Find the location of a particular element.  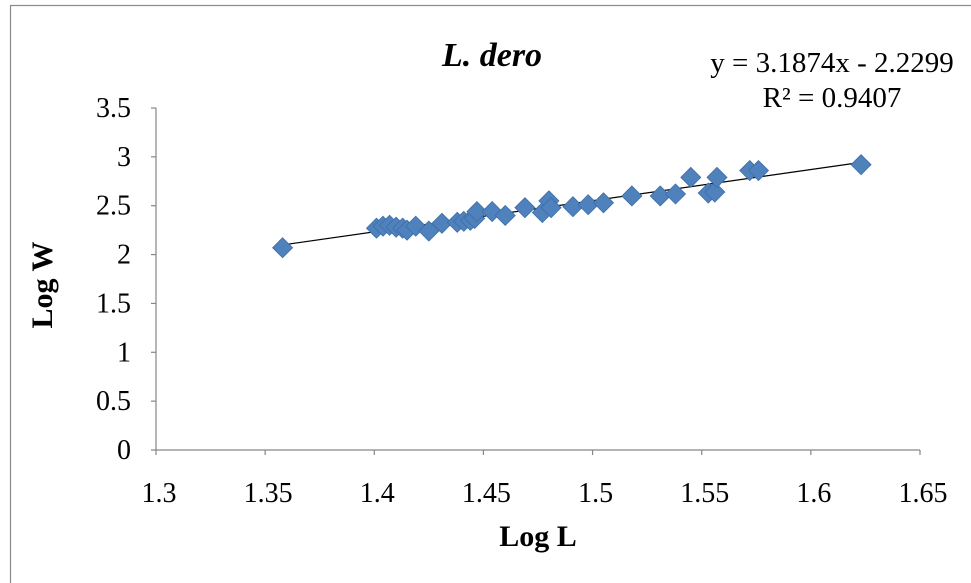

x-tick-label: 1.35 is located at coordinates (268, 493).